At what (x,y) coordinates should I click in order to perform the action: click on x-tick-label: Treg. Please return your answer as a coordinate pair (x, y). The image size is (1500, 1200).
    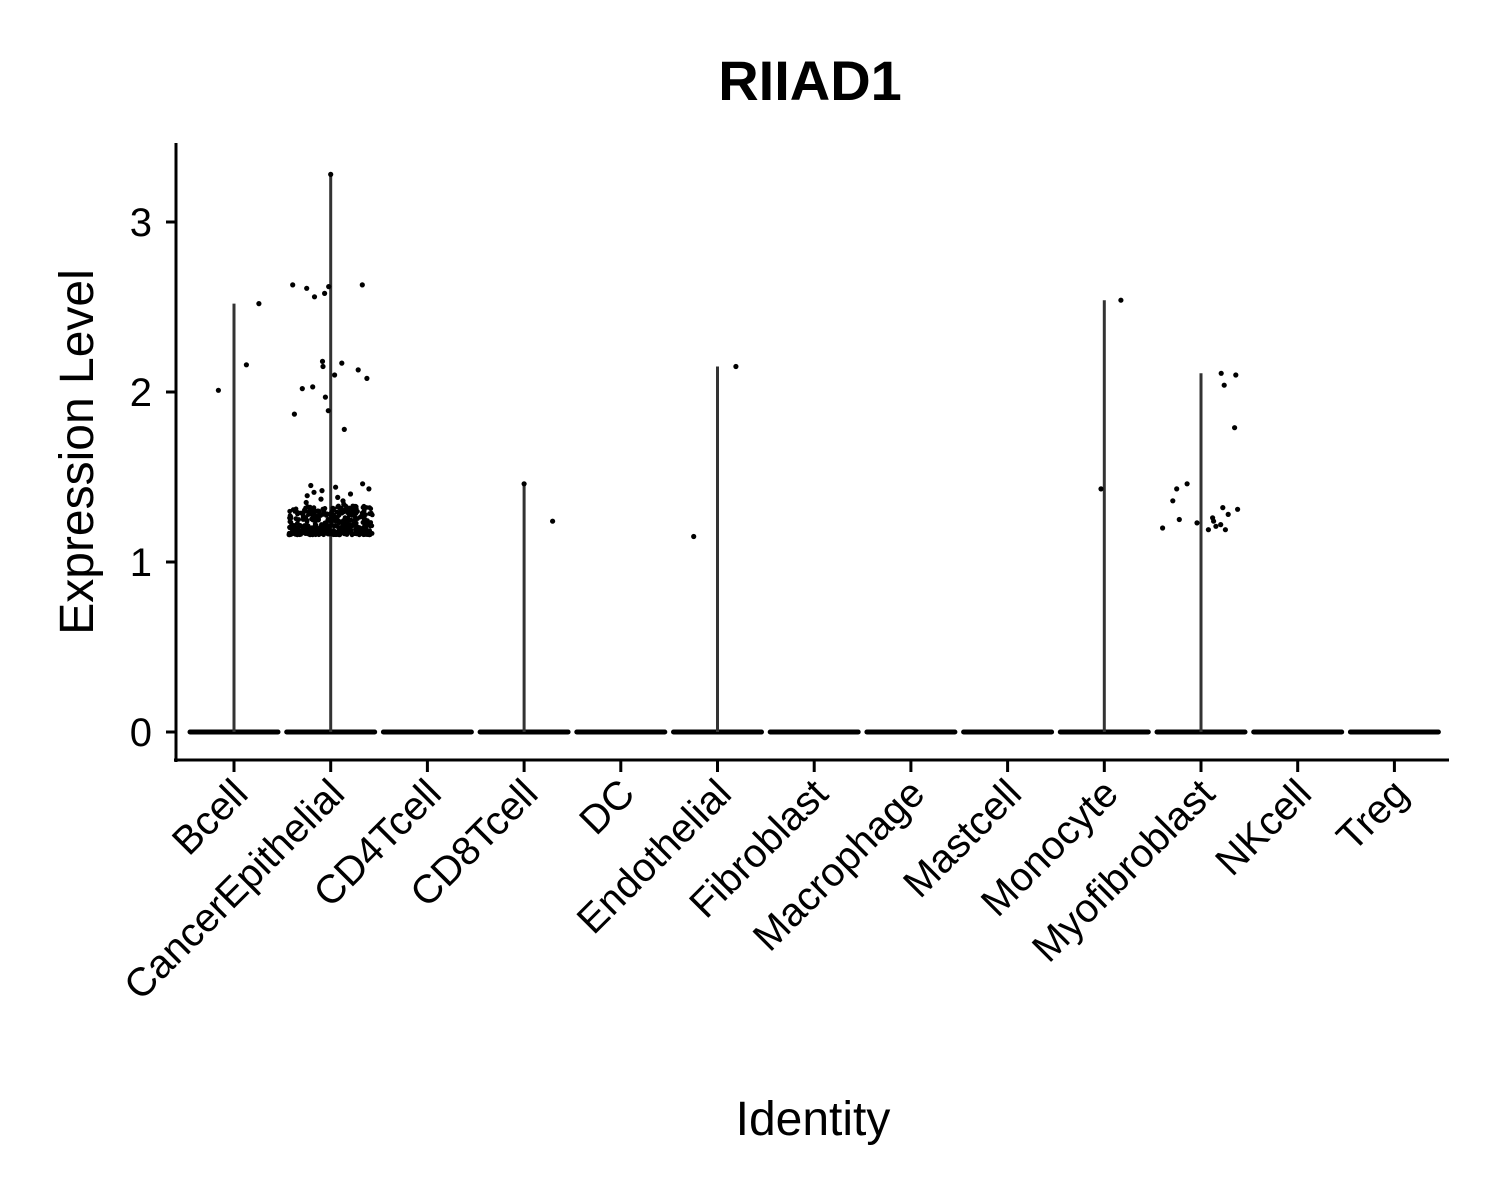
    Looking at the image, I should click on (1373, 815).